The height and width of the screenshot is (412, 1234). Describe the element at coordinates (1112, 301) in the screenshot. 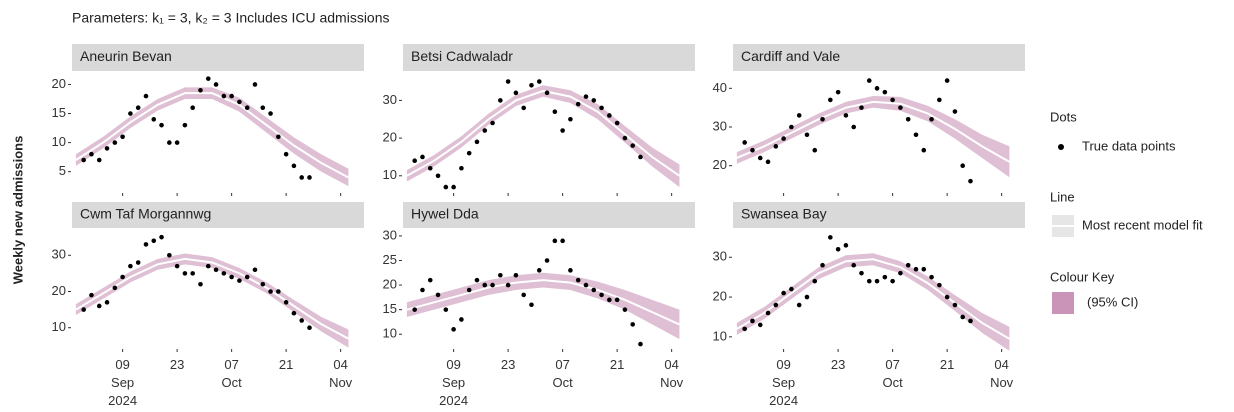

I see `legend-label: (95% CI)` at that location.